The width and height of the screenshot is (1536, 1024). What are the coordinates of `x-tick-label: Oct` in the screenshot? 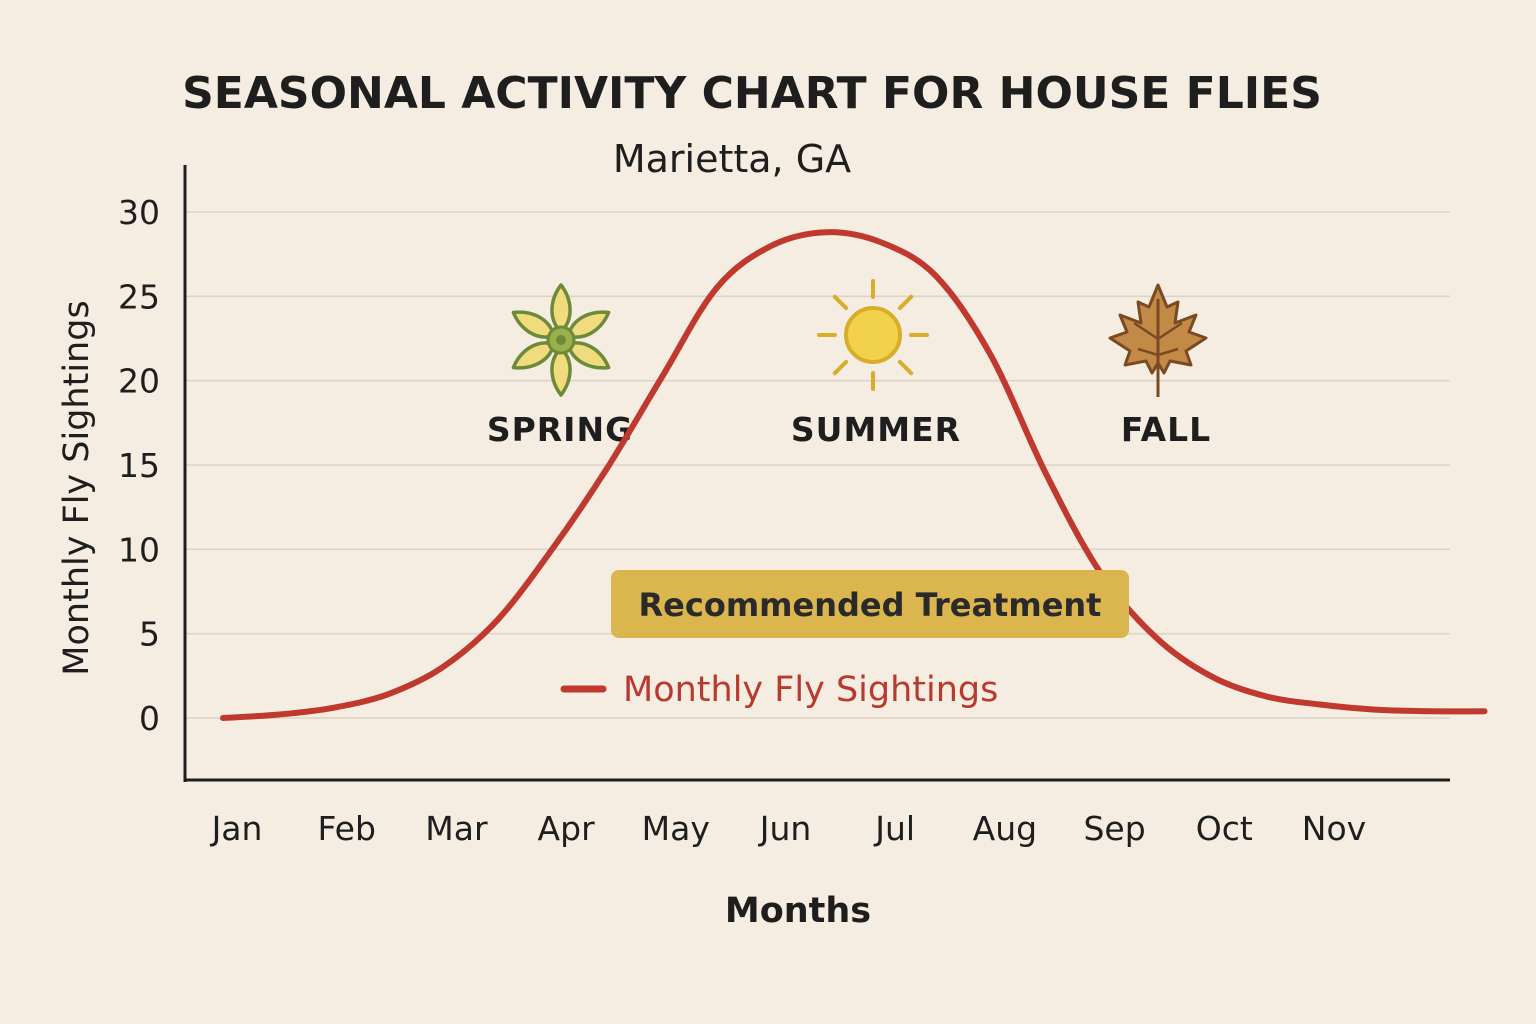 It's located at (1224, 828).